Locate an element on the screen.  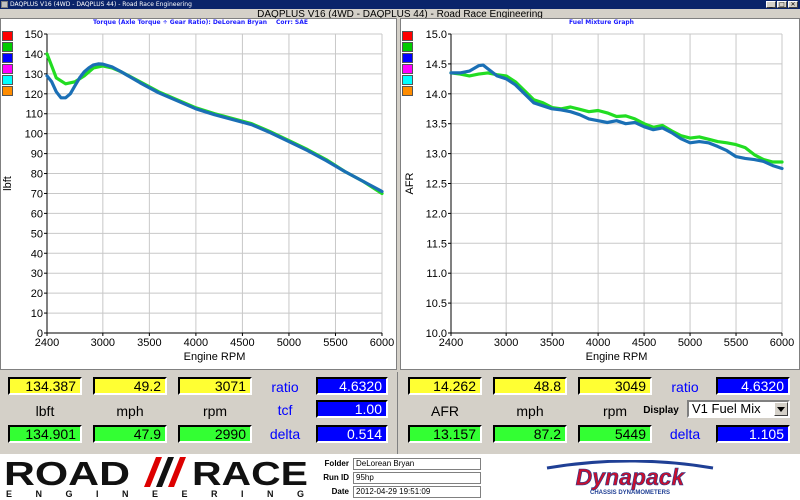
afr-value-b: 13.157 is located at coordinates (445, 434).